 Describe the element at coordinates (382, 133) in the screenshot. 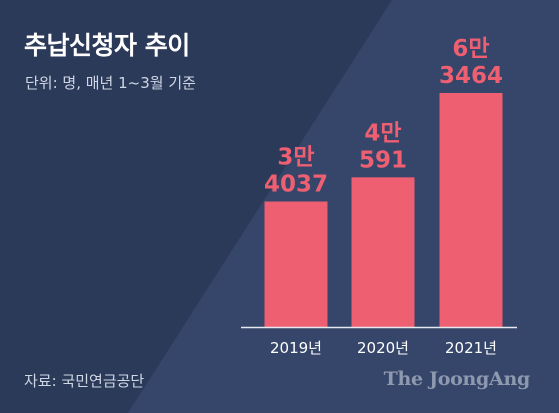

I see `data-label-2020년-line1: 4만` at that location.